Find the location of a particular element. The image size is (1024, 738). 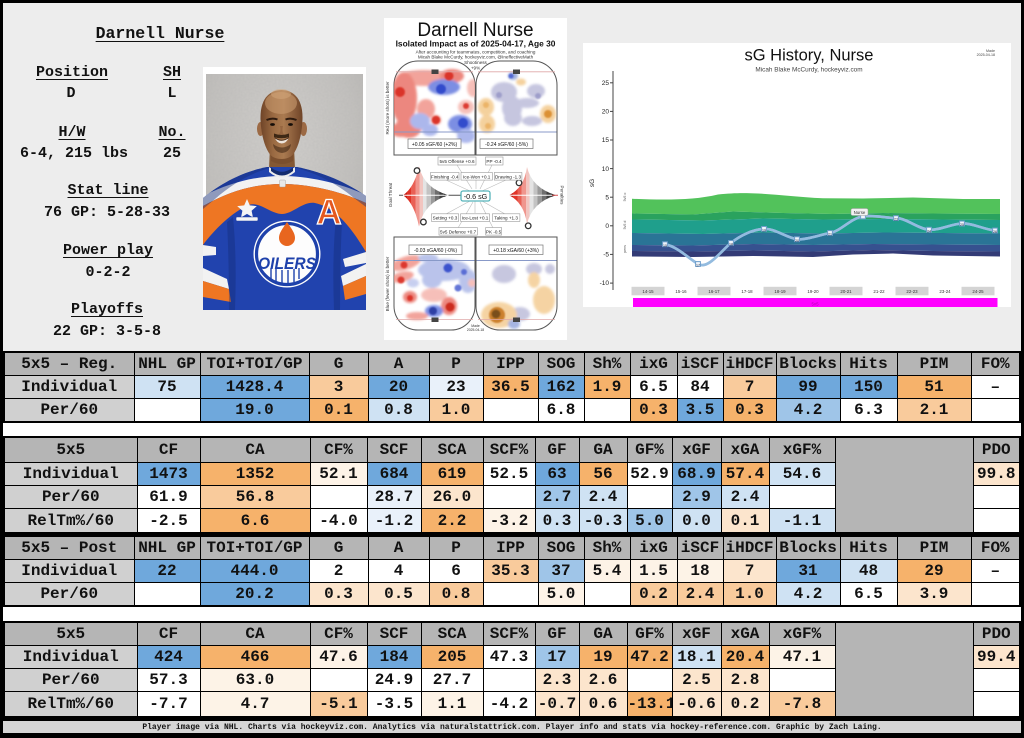

svg-text: sG History, Nurse is located at coordinates (809, 56).